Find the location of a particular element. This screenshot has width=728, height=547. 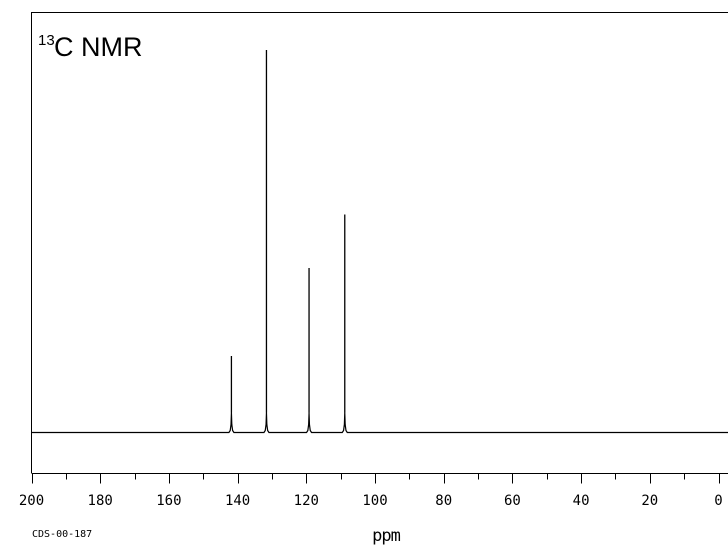

x-tick-label: 0 is located at coordinates (718, 501).